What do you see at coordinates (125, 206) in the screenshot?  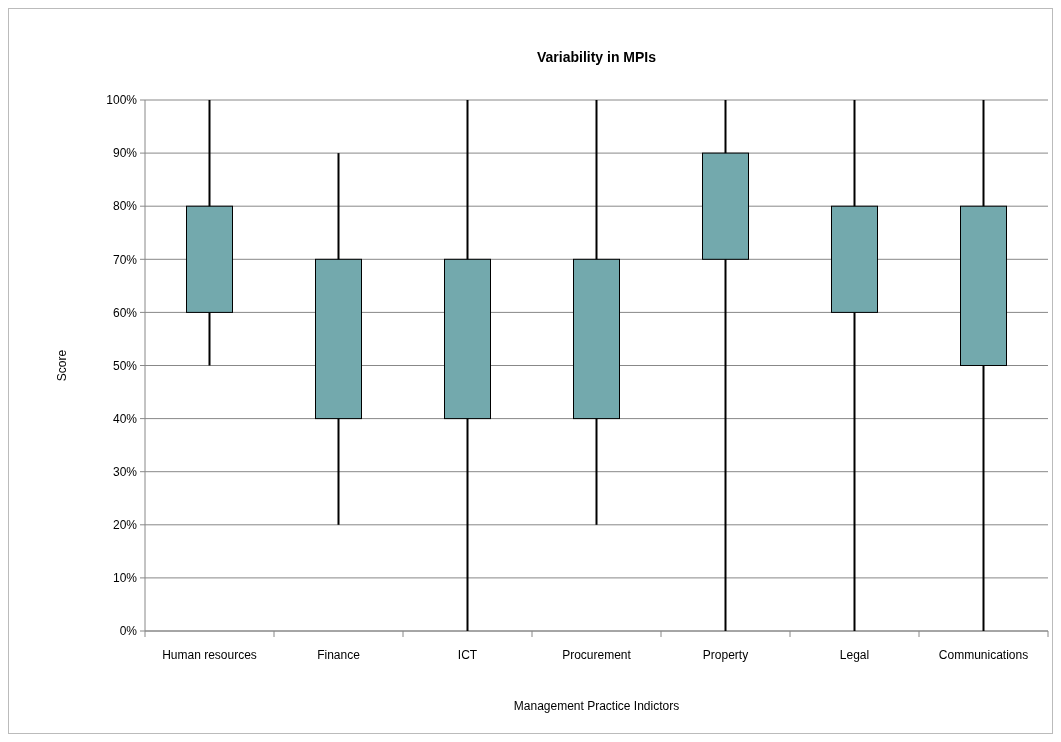 I see `y-tick-label: 80%` at bounding box center [125, 206].